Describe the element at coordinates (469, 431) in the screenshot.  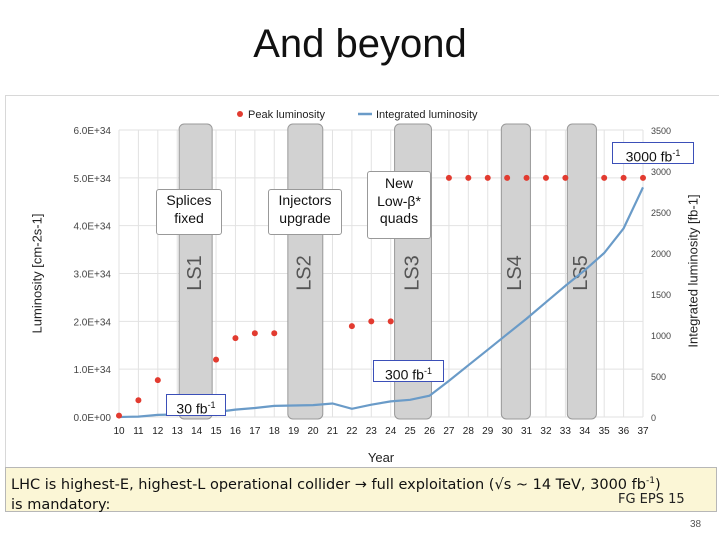
I see `x-tick-label: 28` at that location.